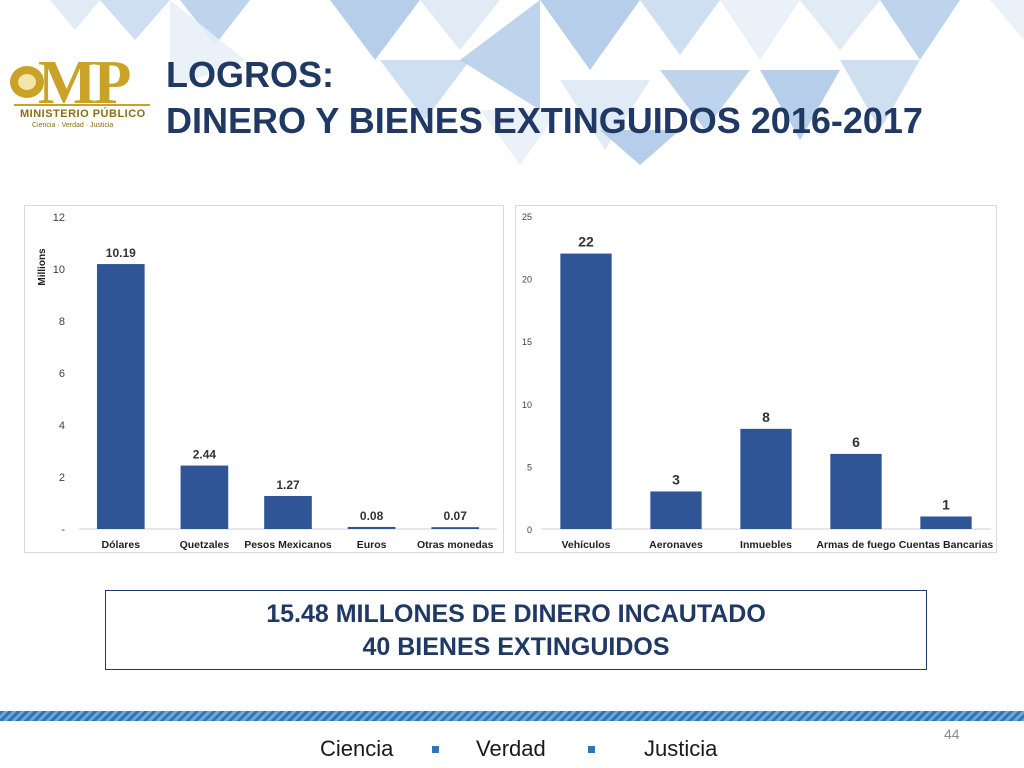  I want to click on data-label: 0.08, so click(372, 516).